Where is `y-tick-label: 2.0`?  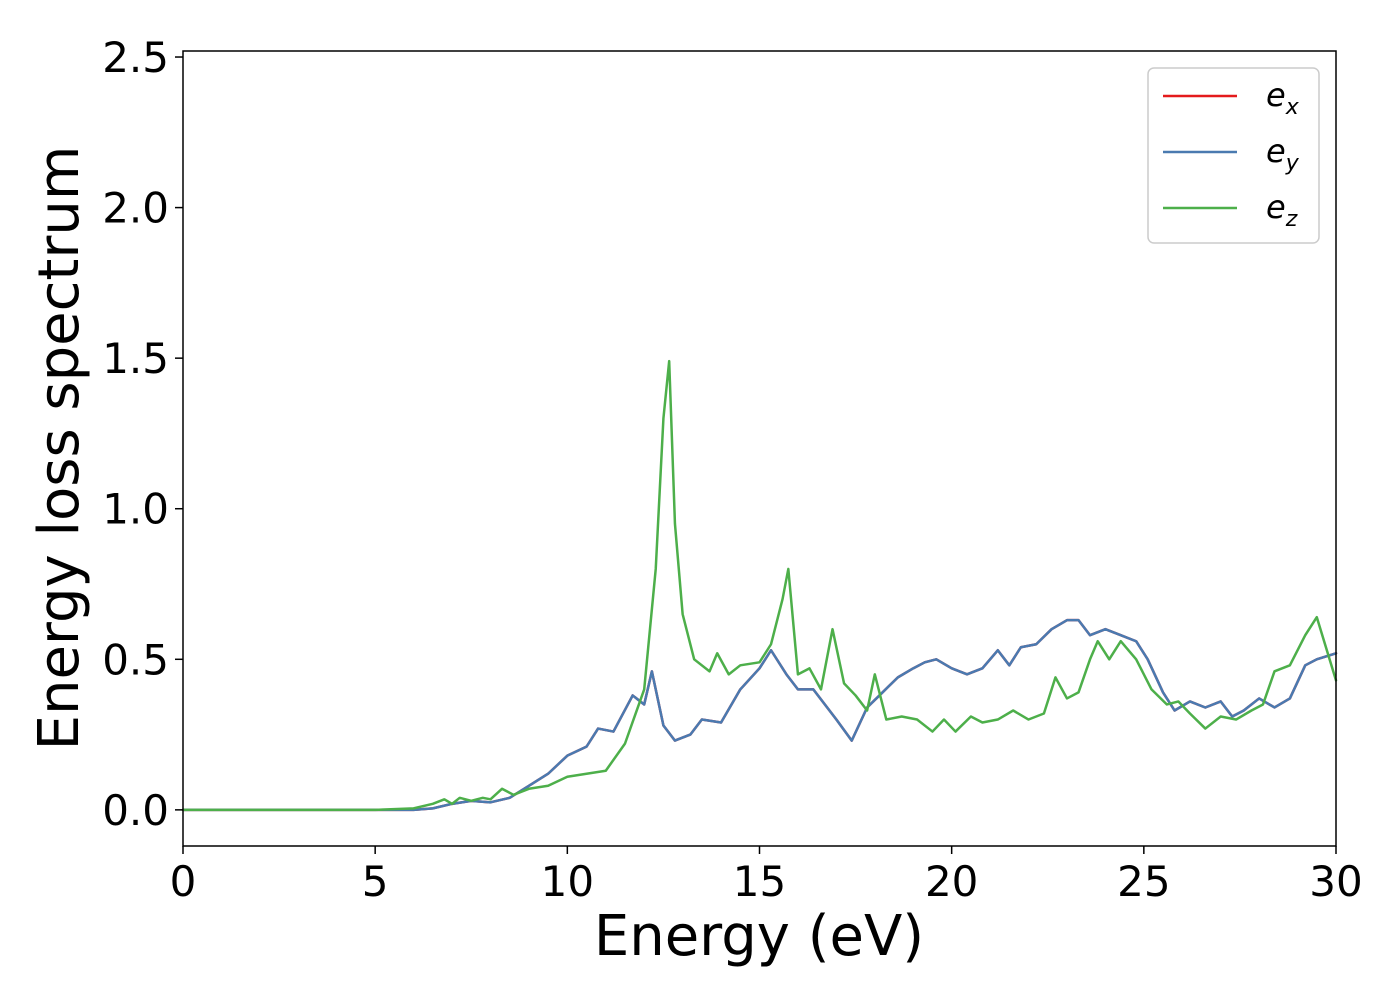 y-tick-label: 2.0 is located at coordinates (135, 208).